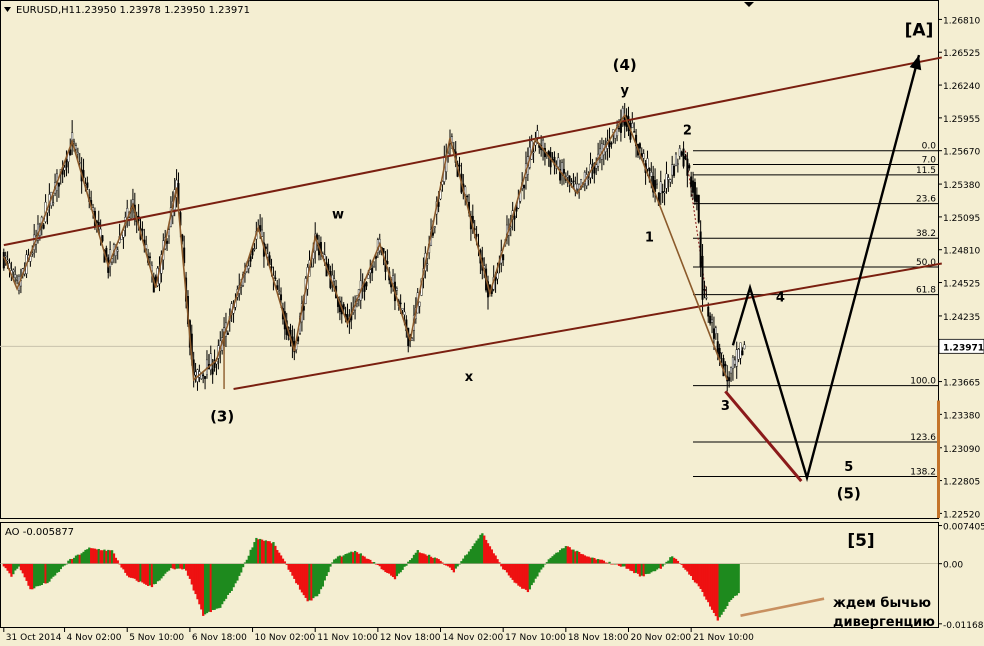  Describe the element at coordinates (848, 467) in the screenshot. I see `wave-label: 5` at that location.